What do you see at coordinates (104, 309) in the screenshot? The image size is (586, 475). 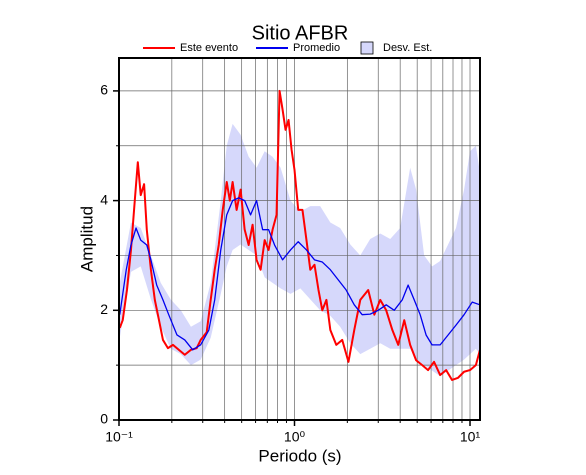 I see `y-tick-label: 2` at bounding box center [104, 309].